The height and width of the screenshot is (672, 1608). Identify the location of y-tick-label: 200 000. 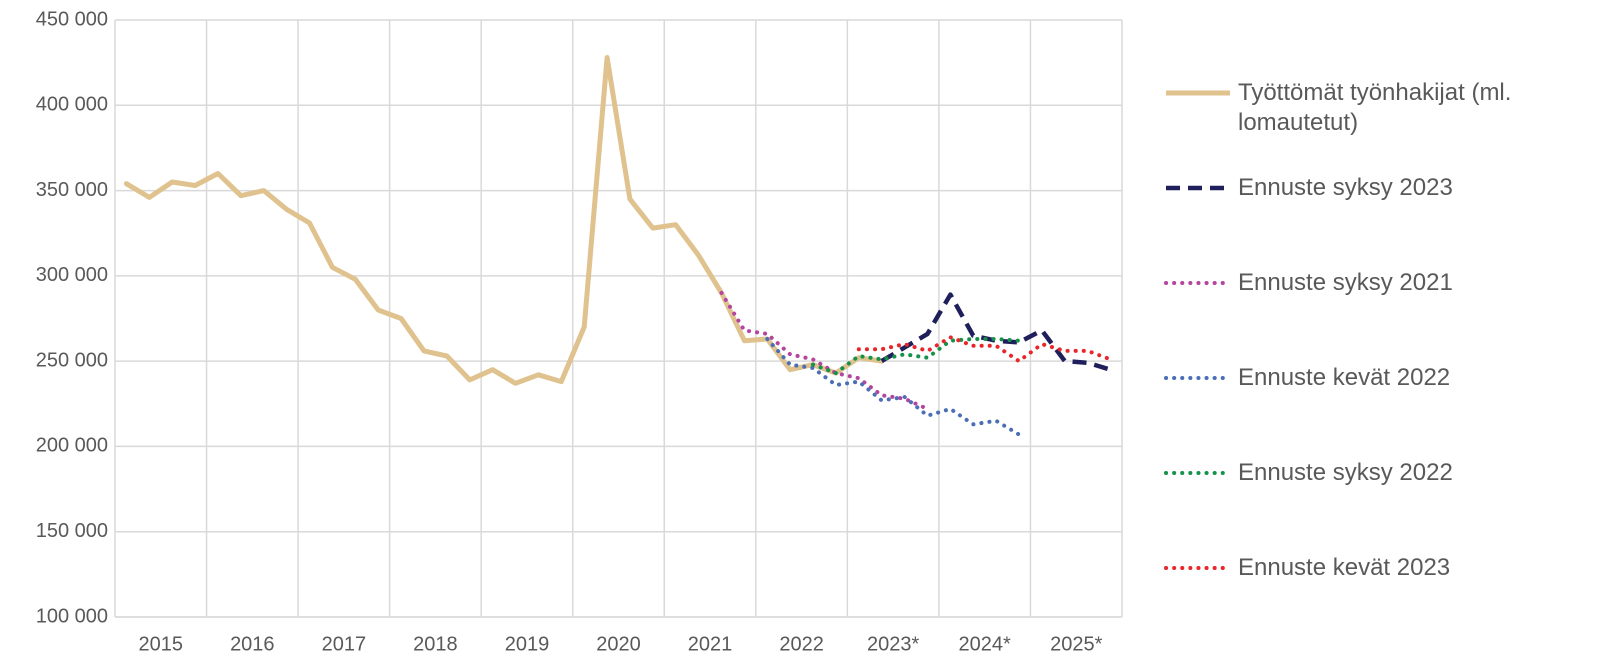
(72, 446).